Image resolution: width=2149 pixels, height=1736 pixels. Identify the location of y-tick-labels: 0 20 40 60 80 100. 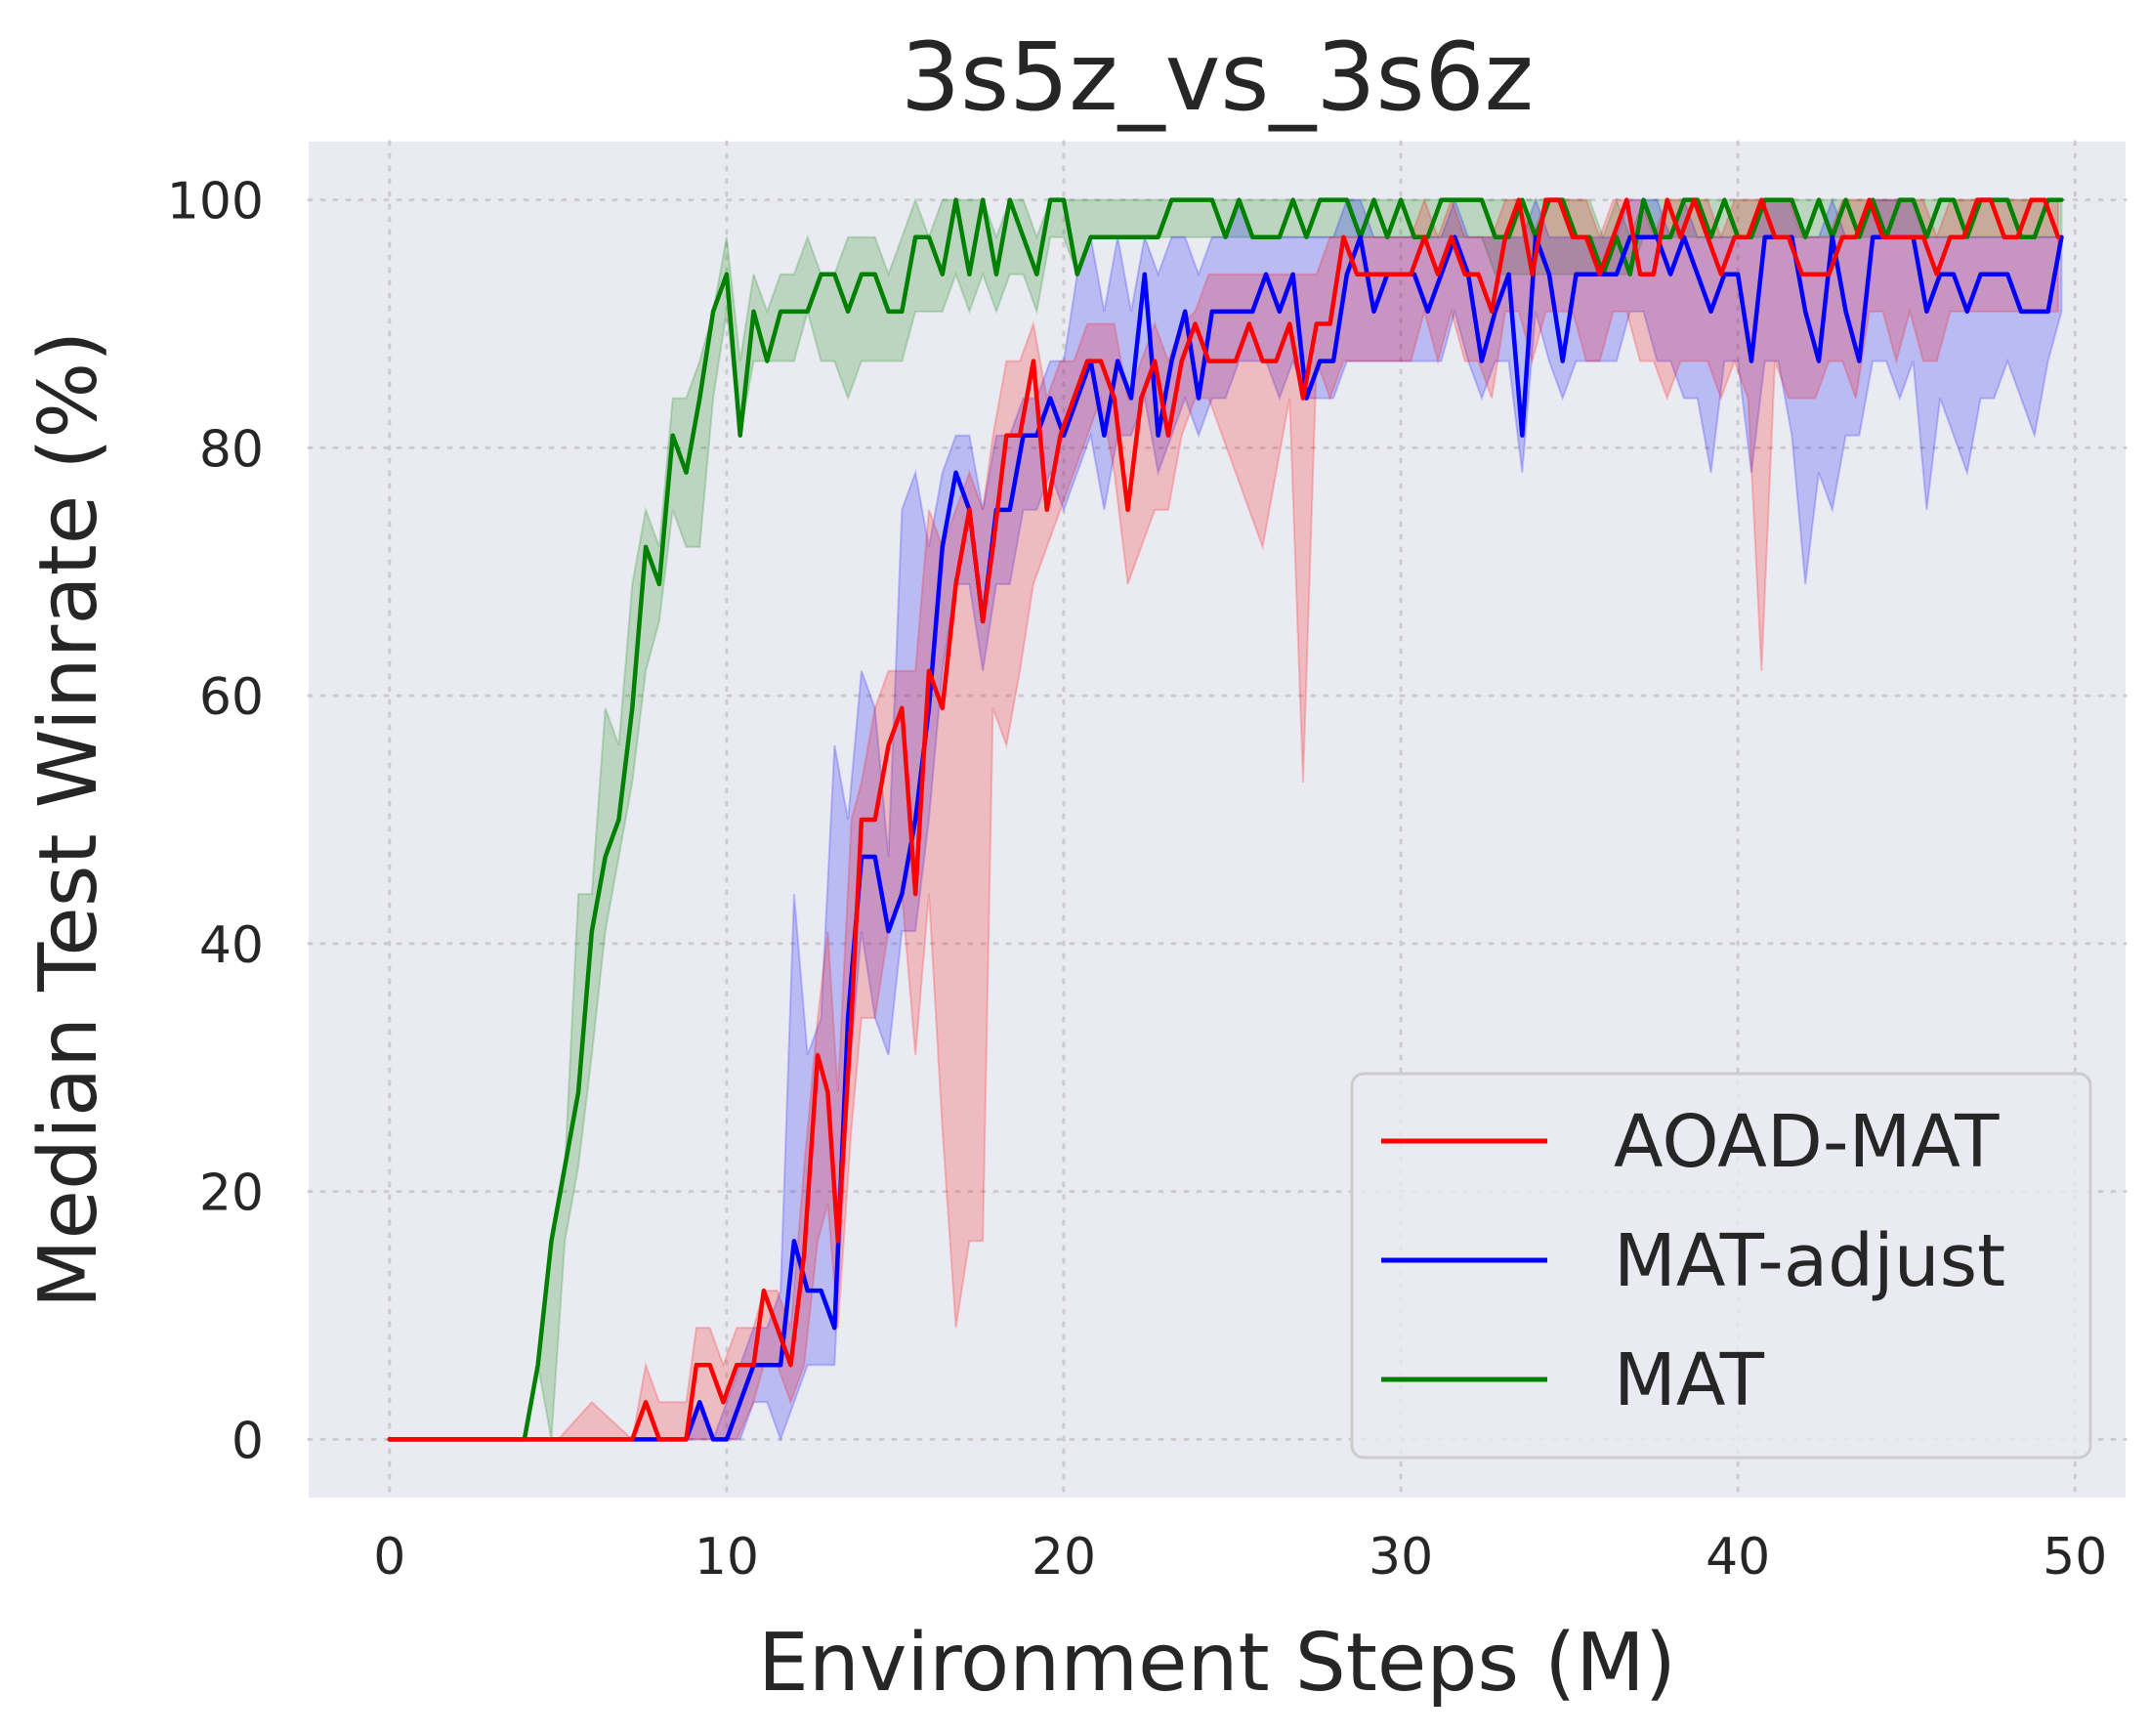
(215, 822).